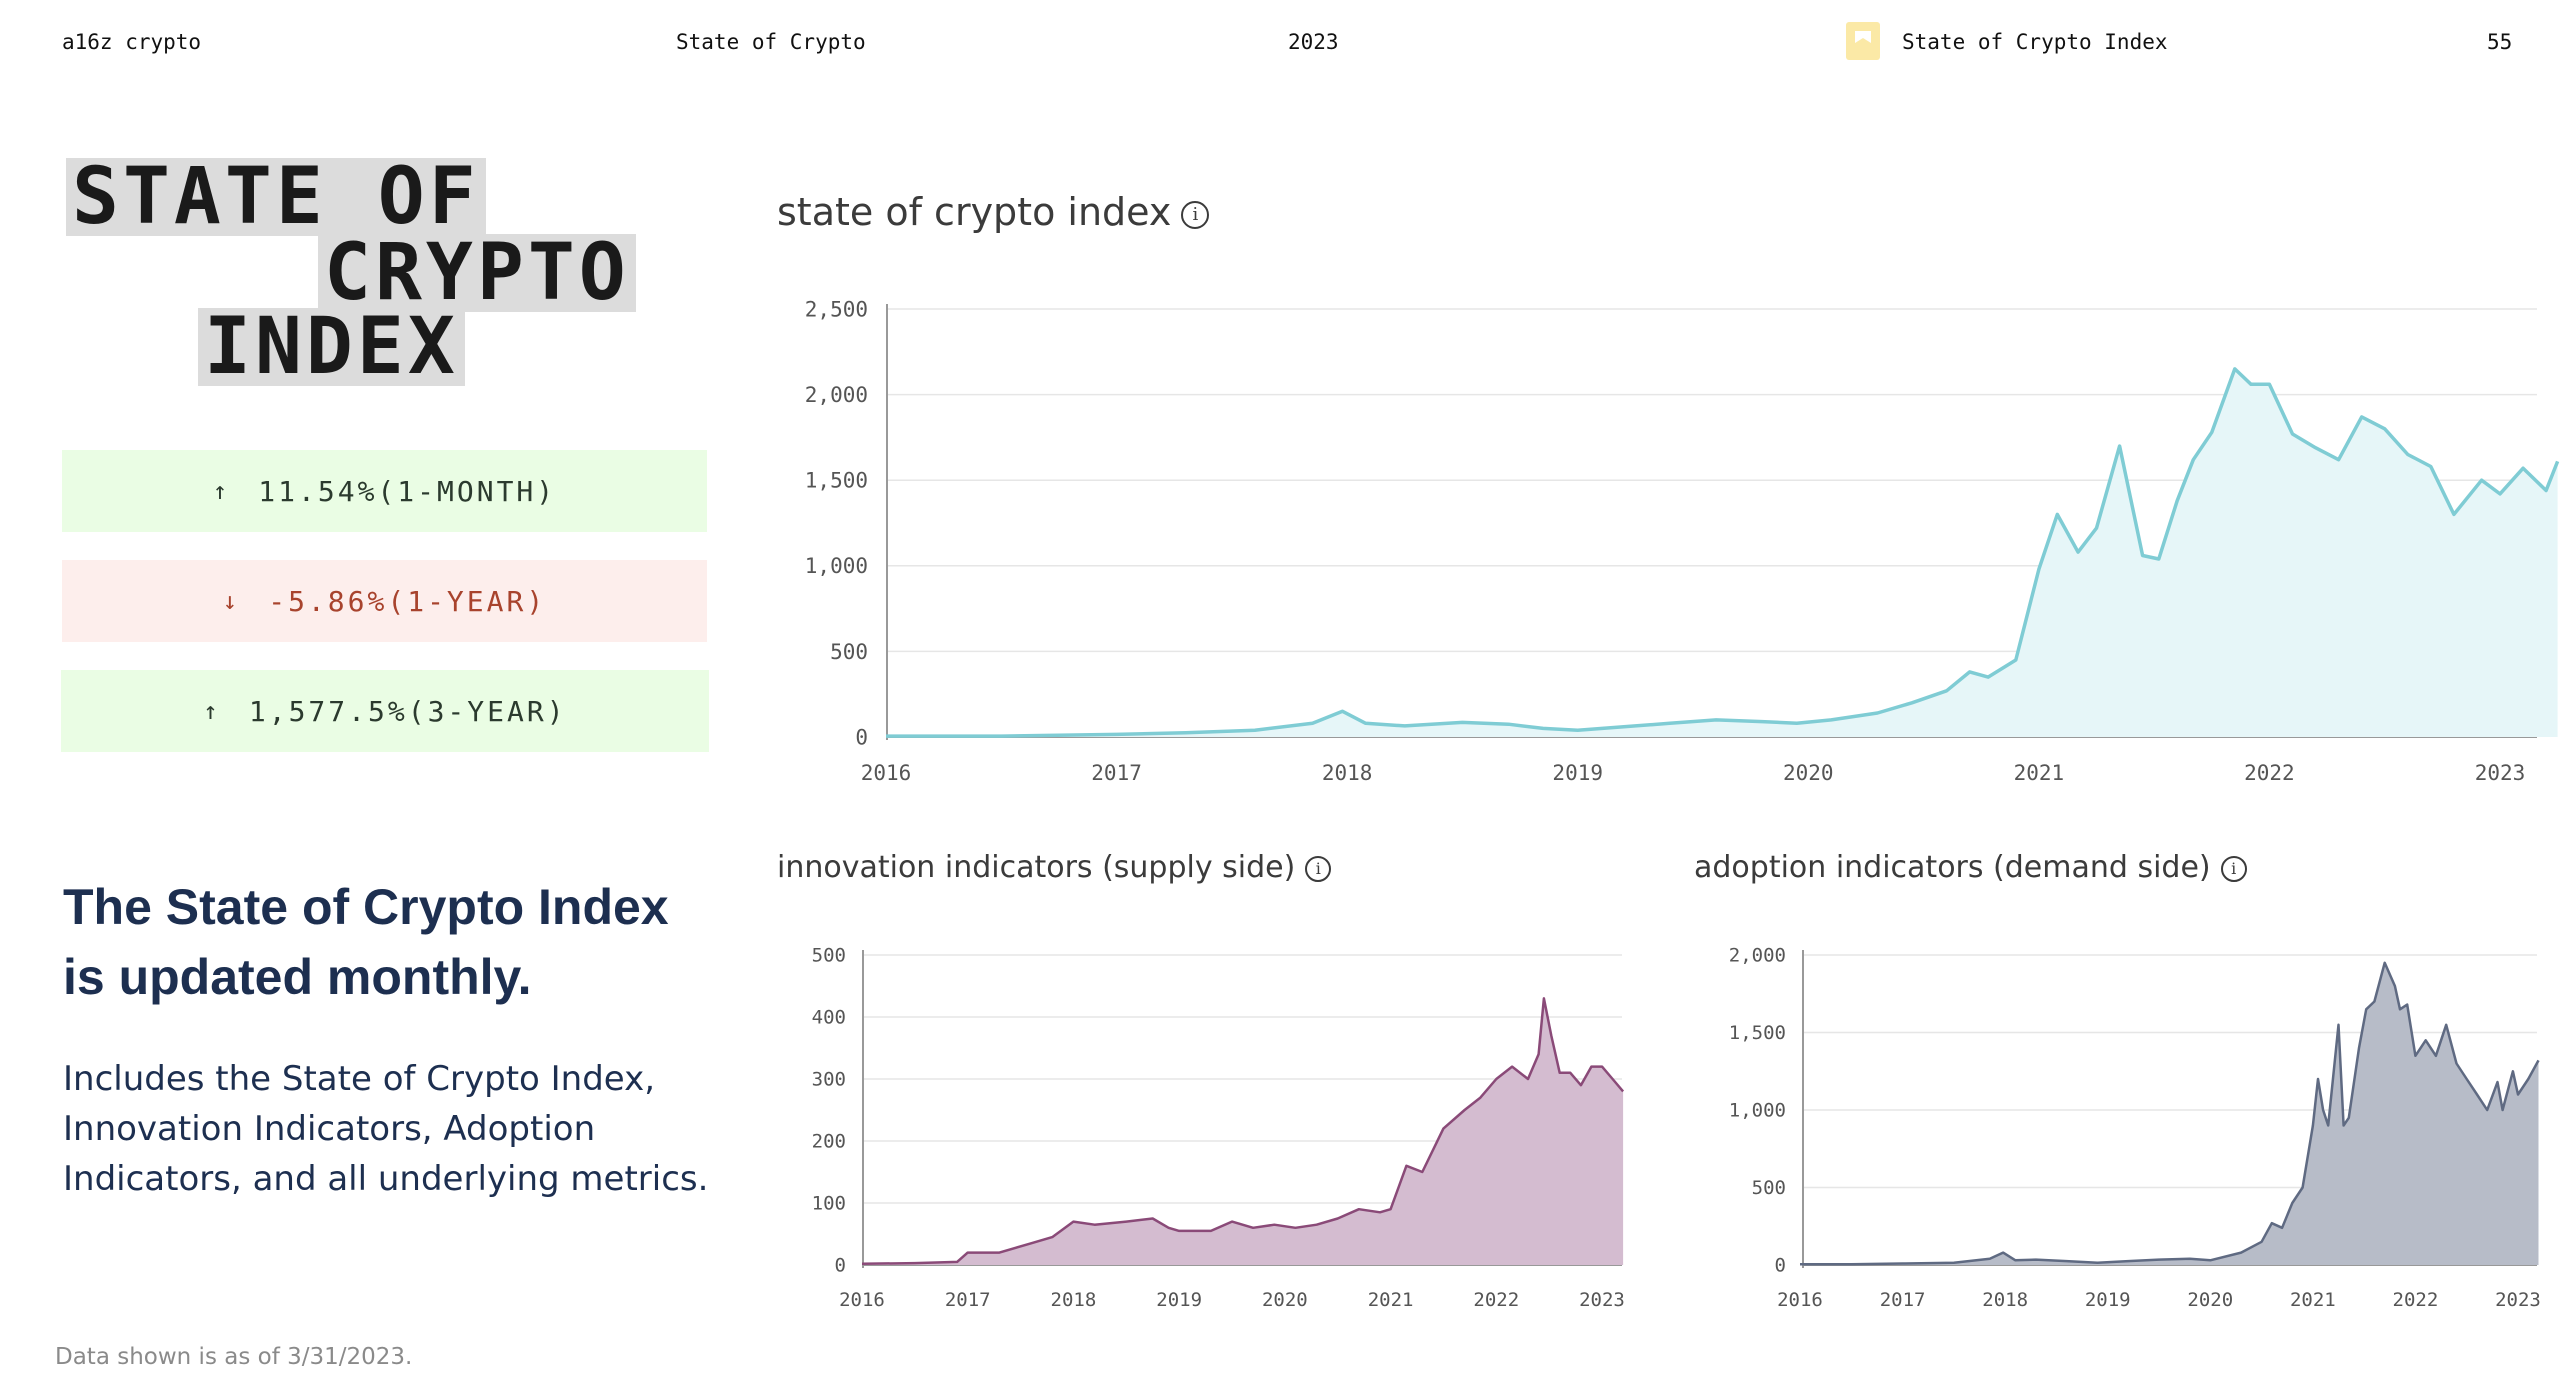 Image resolution: width=2560 pixels, height=1378 pixels. Describe the element at coordinates (231, 601) in the screenshot. I see `arrow-down-icon: ↓` at that location.